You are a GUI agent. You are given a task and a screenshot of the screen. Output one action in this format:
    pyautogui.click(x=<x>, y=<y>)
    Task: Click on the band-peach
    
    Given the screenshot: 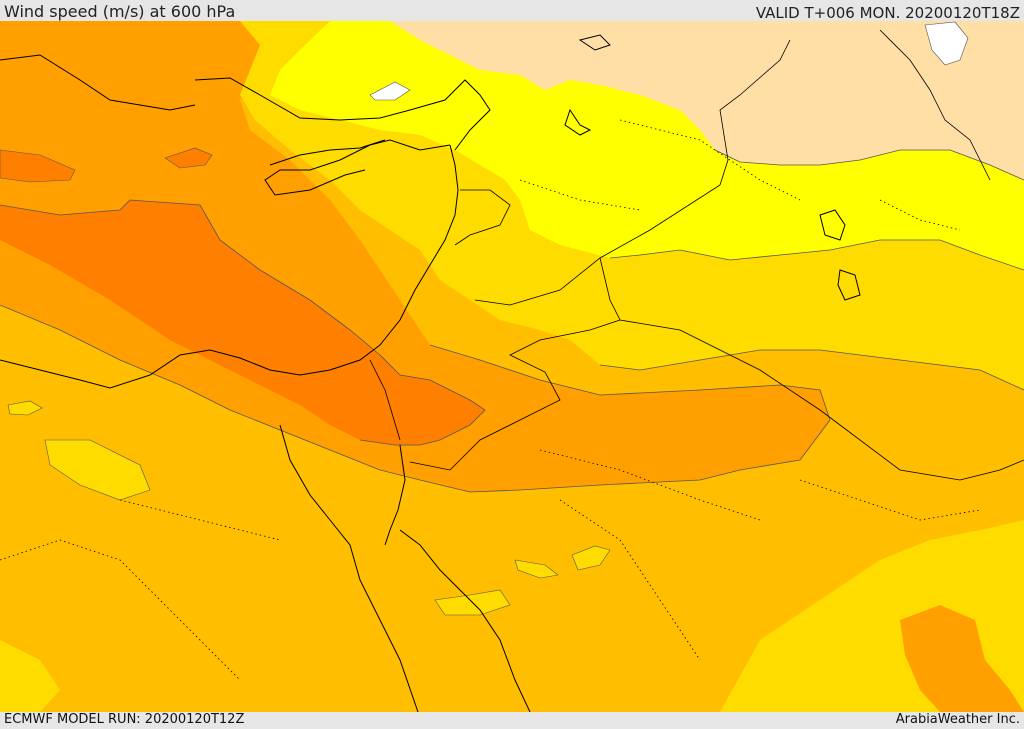 What is the action you would take?
    pyautogui.click(x=707, y=100)
    